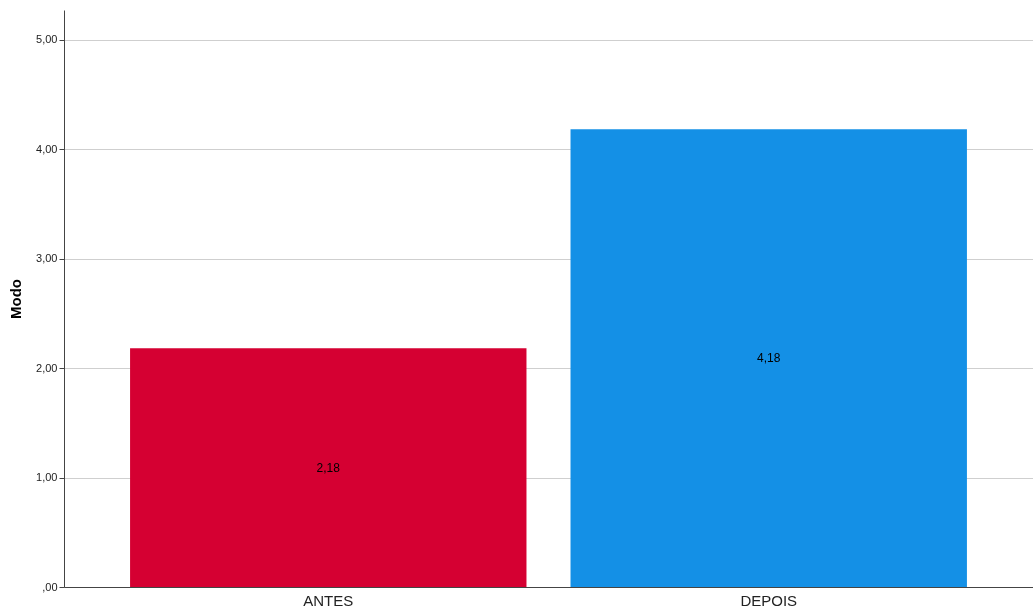 The width and height of the screenshot is (1033, 612). What do you see at coordinates (328, 600) in the screenshot?
I see `x-tick-label: ANTES` at bounding box center [328, 600].